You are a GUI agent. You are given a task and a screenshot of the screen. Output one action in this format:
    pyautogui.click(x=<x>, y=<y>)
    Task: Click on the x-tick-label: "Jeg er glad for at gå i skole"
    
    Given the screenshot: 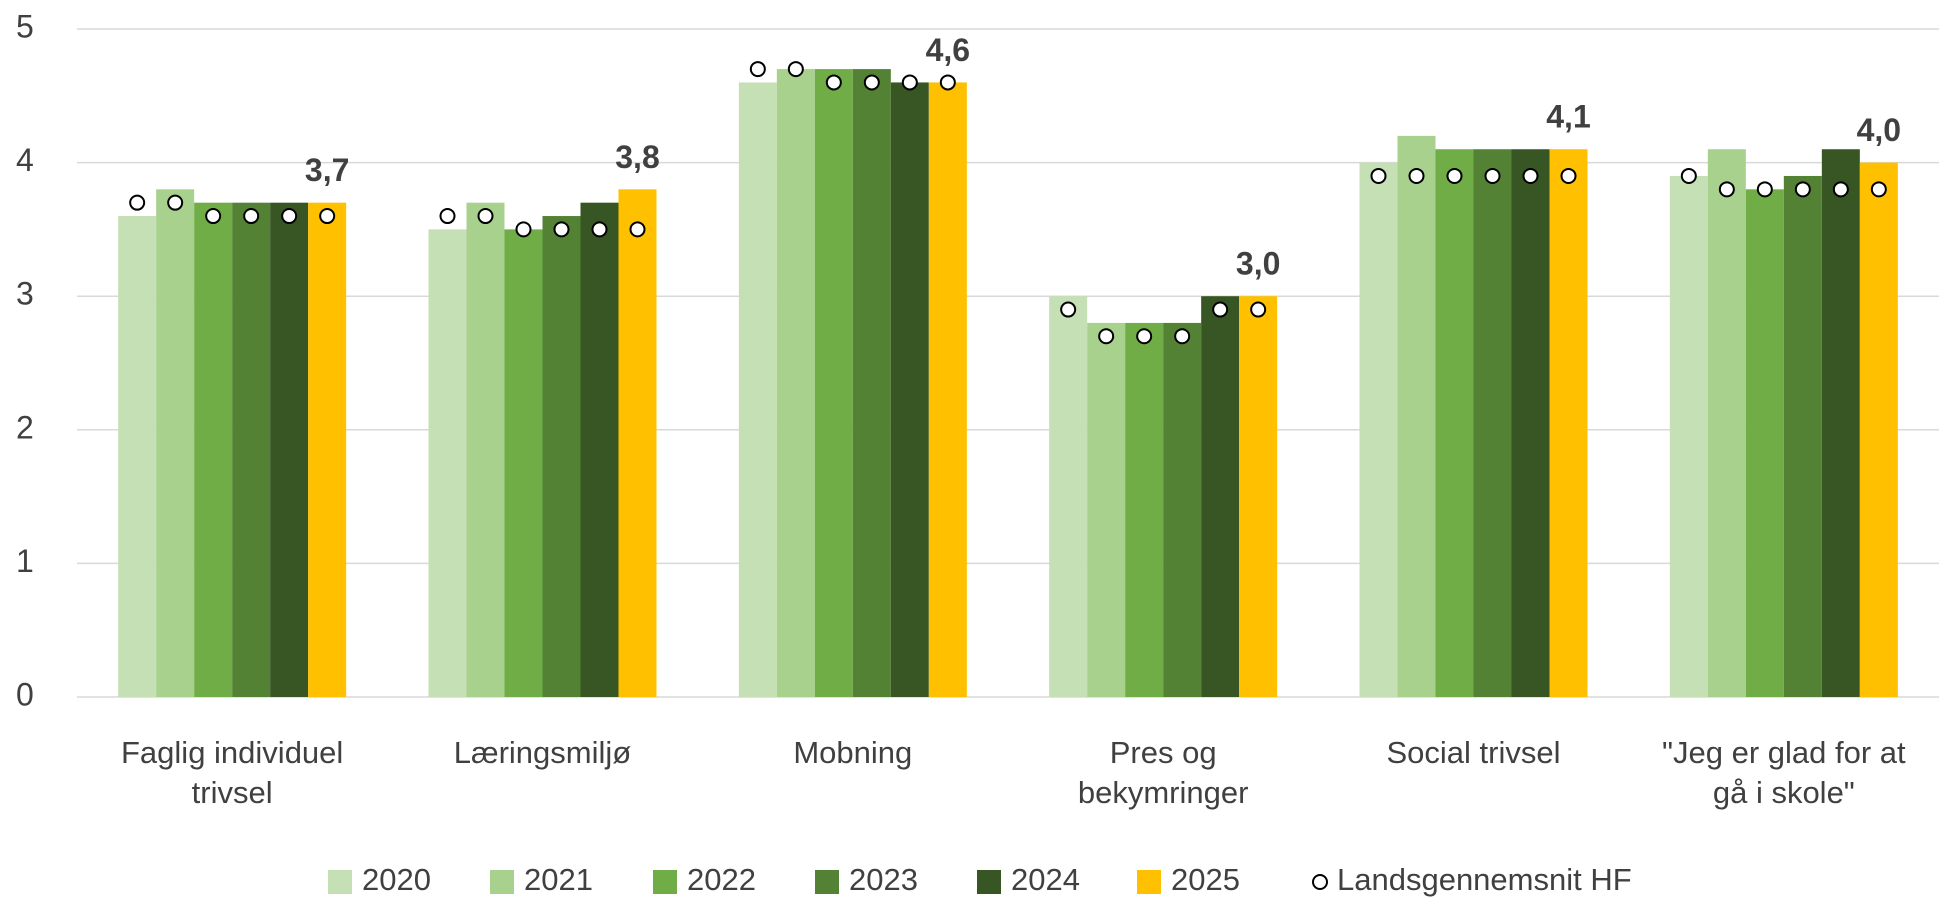 What is the action you would take?
    pyautogui.click(x=1784, y=773)
    